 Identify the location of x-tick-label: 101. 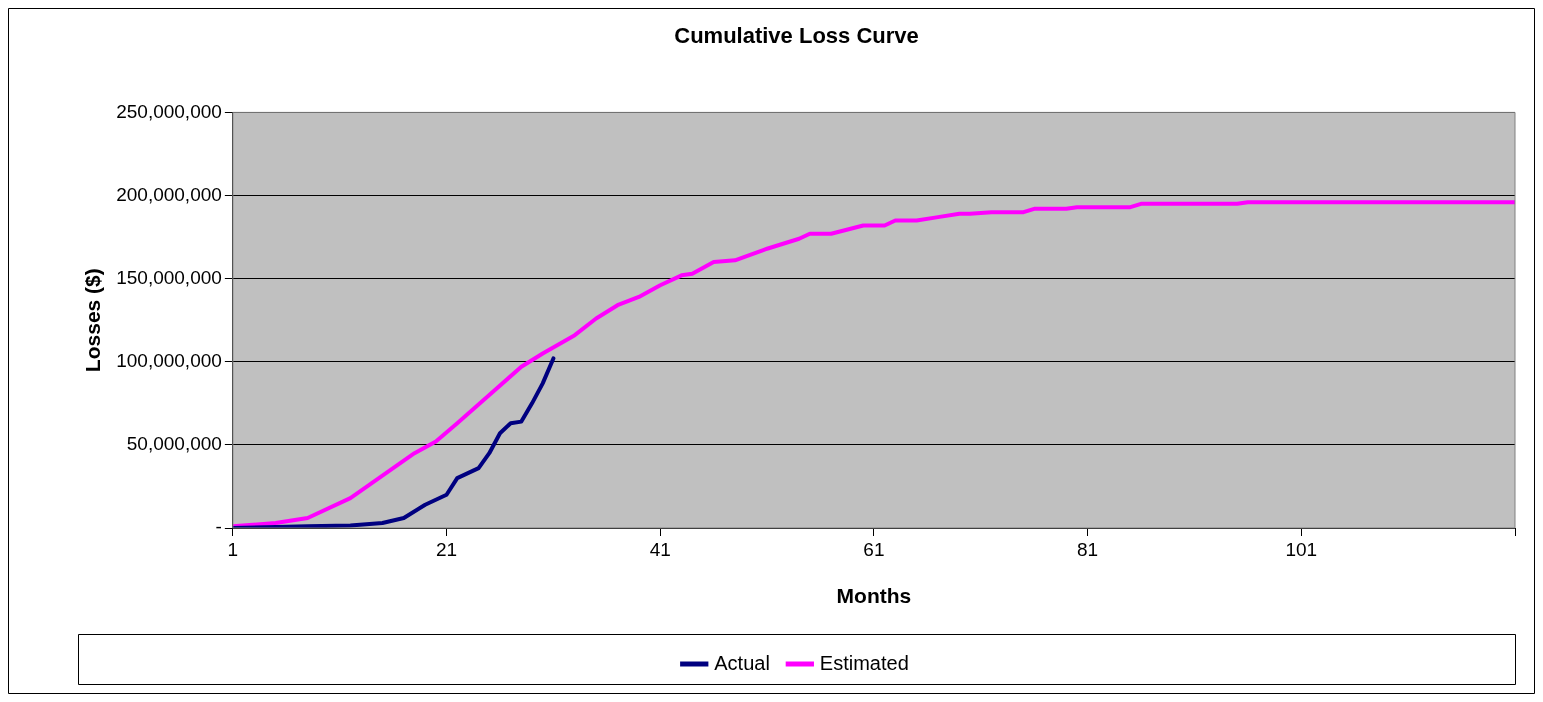
(1301, 549).